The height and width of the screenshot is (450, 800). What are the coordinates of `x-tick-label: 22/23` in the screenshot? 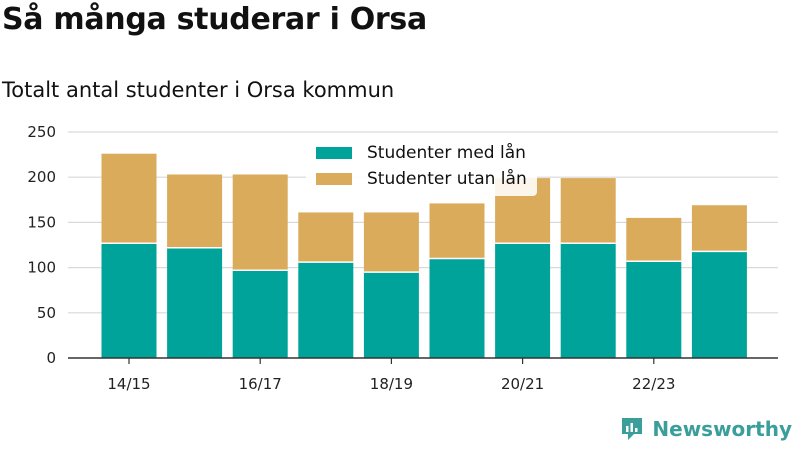 It's located at (653, 384).